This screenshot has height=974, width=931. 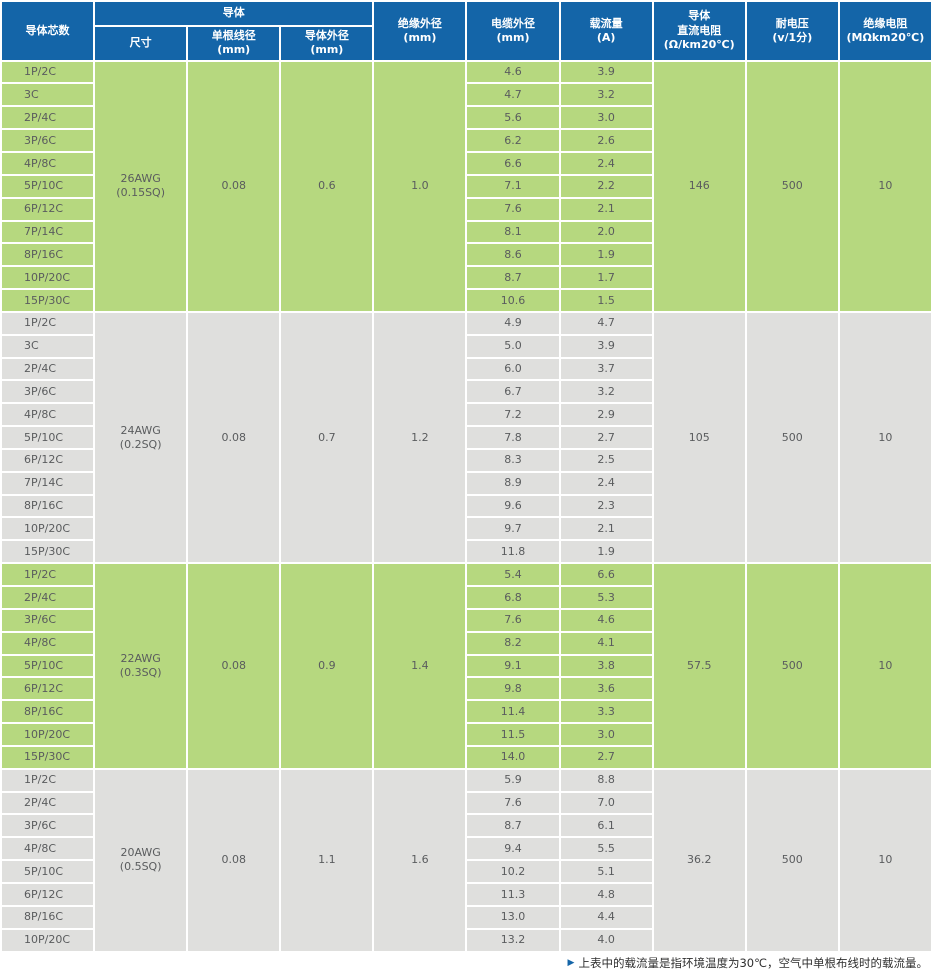 I want to click on cable-od-cell: 9.6, so click(x=513, y=506).